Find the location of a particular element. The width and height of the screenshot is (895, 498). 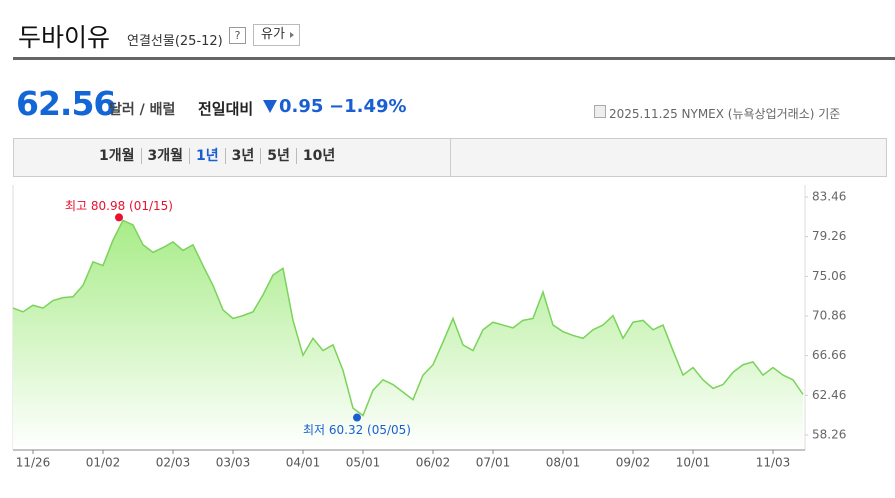

y-tick-label: 79.26 is located at coordinates (829, 236).